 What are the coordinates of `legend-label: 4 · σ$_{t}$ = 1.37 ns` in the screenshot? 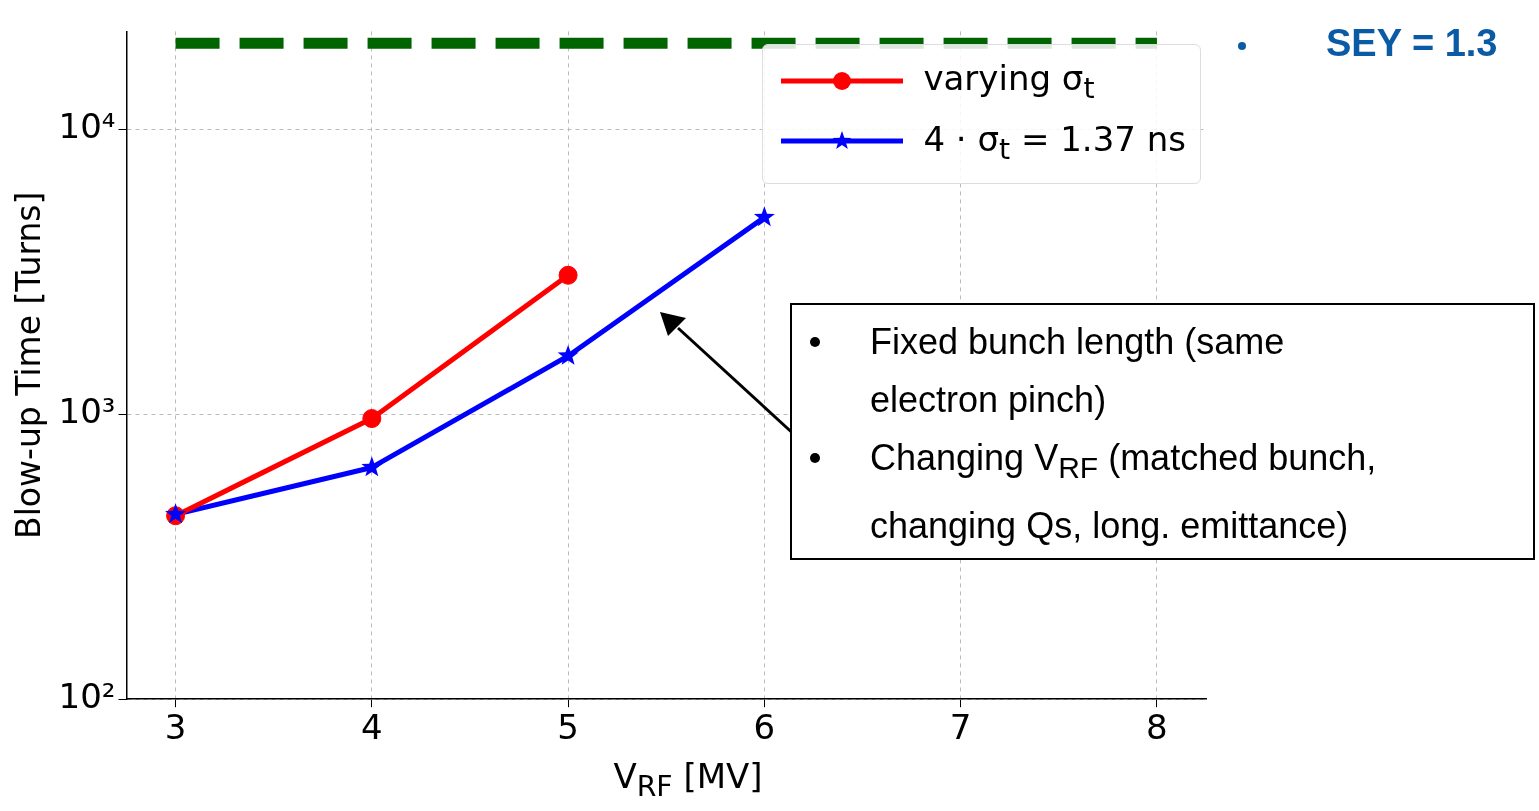 It's located at (1054, 142).